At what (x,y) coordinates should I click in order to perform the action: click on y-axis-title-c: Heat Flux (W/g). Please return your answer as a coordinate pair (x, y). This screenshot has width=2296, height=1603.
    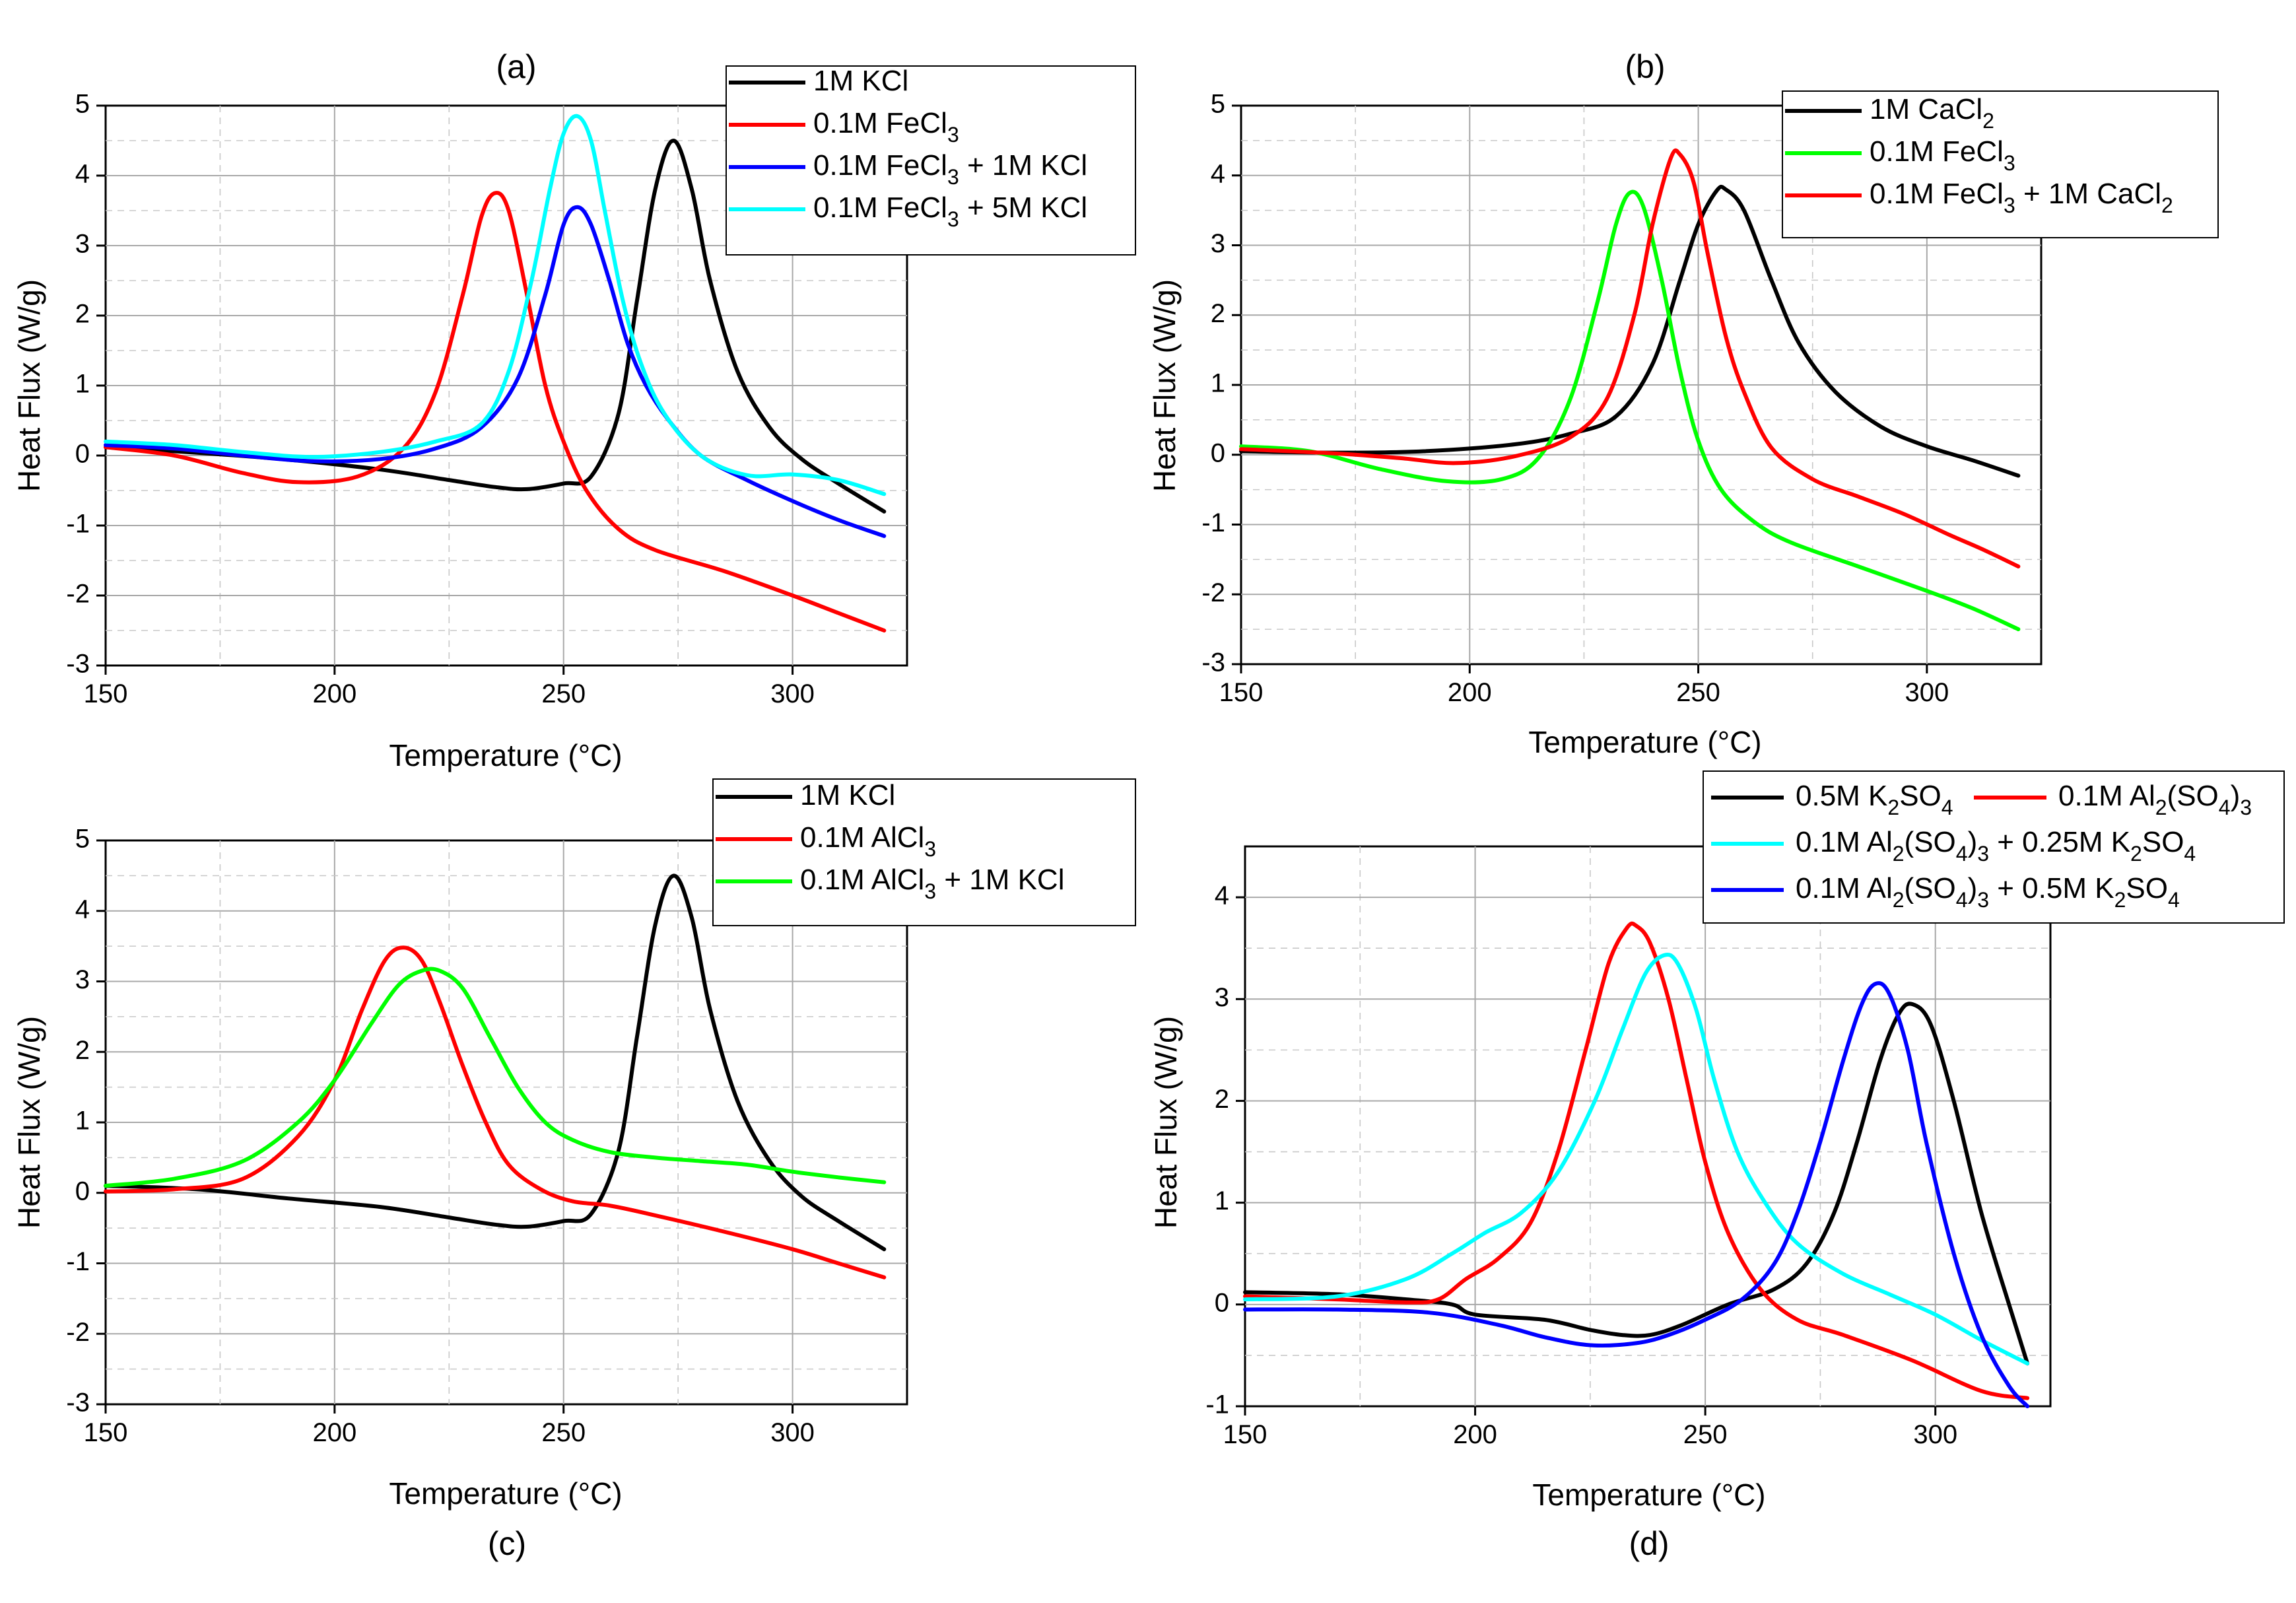
    Looking at the image, I should click on (29, 1122).